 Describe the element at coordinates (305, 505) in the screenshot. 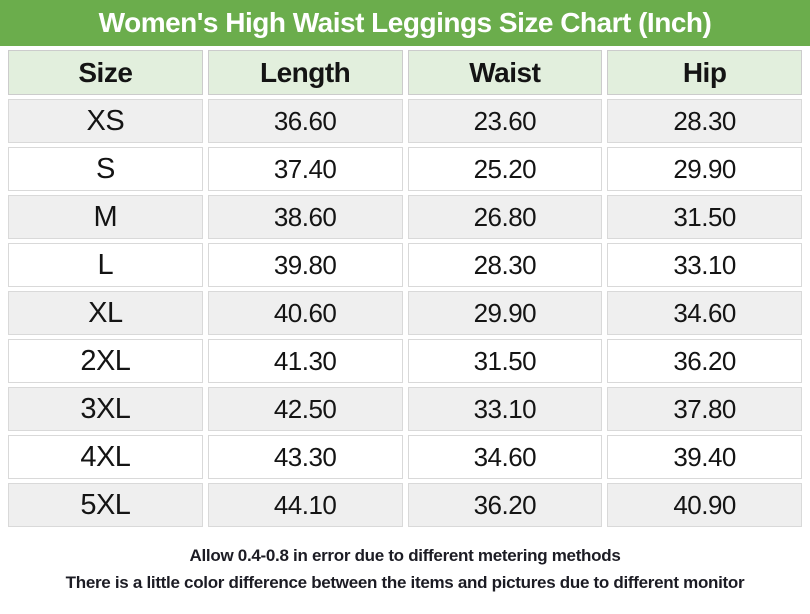

I see `length-cell: 44.10` at that location.